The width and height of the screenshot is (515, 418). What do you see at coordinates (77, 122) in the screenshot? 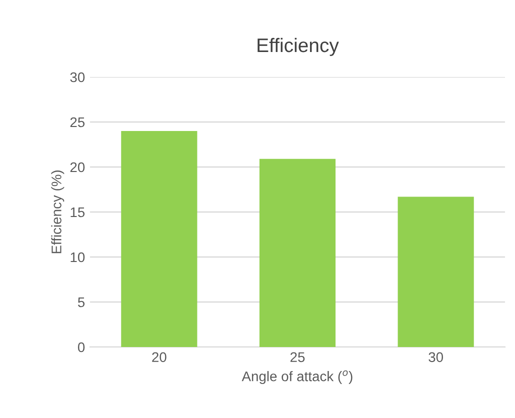
I see `y-tick-label: 25` at bounding box center [77, 122].